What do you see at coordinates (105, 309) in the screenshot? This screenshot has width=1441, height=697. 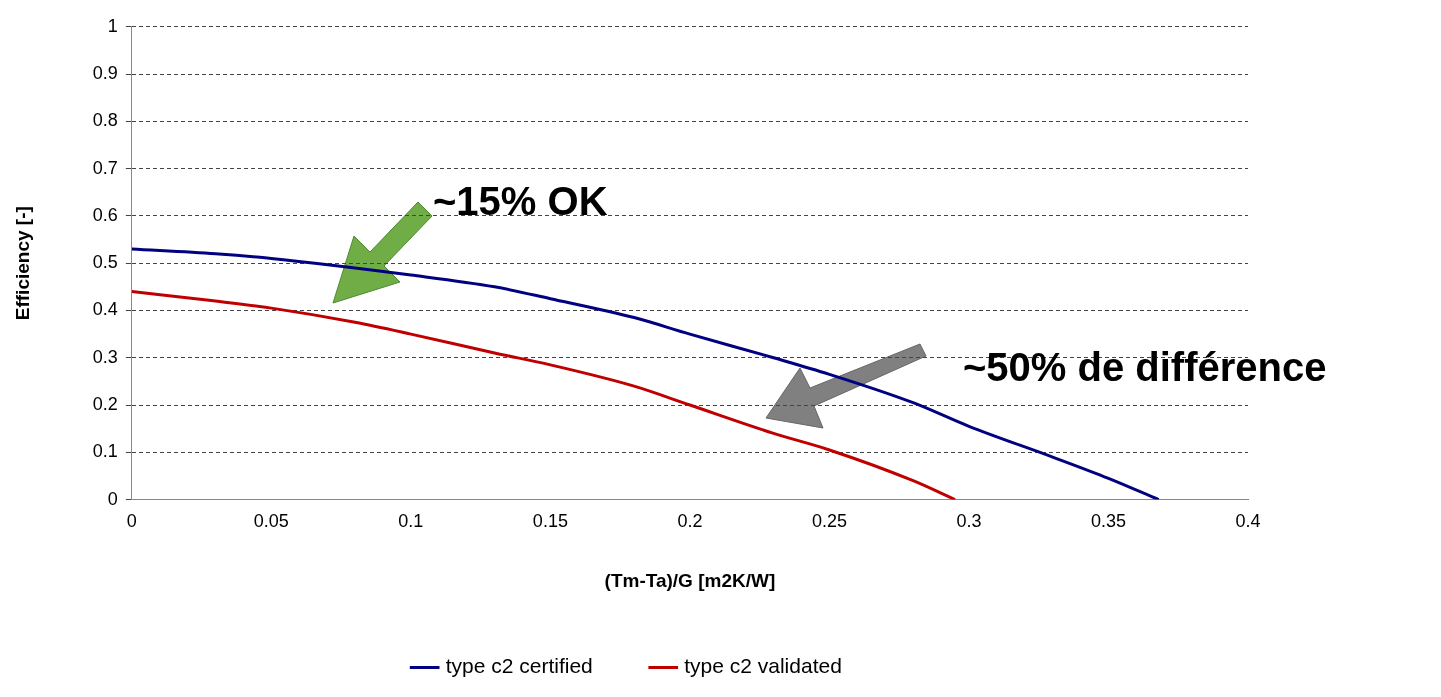 I see `y-tick-label: 0.4` at bounding box center [105, 309].